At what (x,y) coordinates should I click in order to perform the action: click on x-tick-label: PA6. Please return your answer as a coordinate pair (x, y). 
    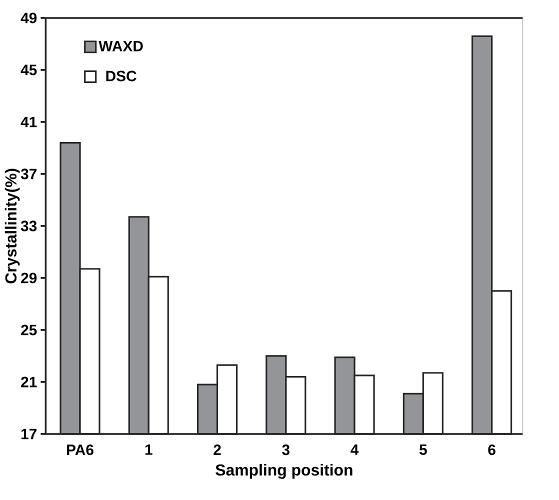
    Looking at the image, I should click on (80, 450).